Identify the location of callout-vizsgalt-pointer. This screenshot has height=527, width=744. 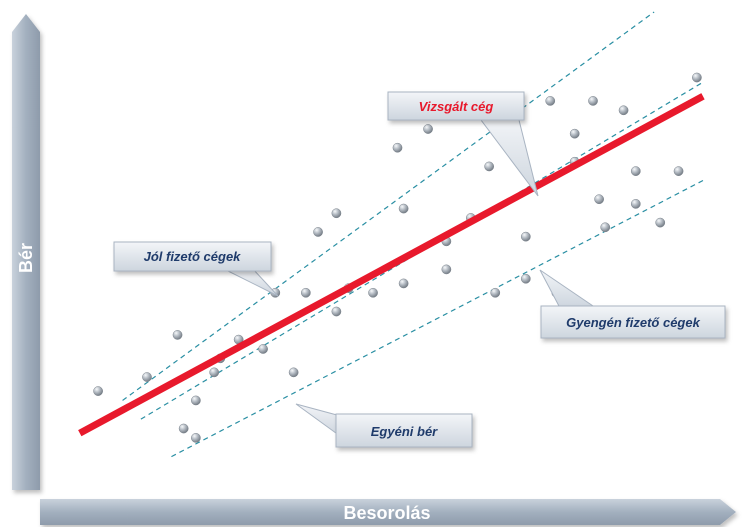
(508, 156).